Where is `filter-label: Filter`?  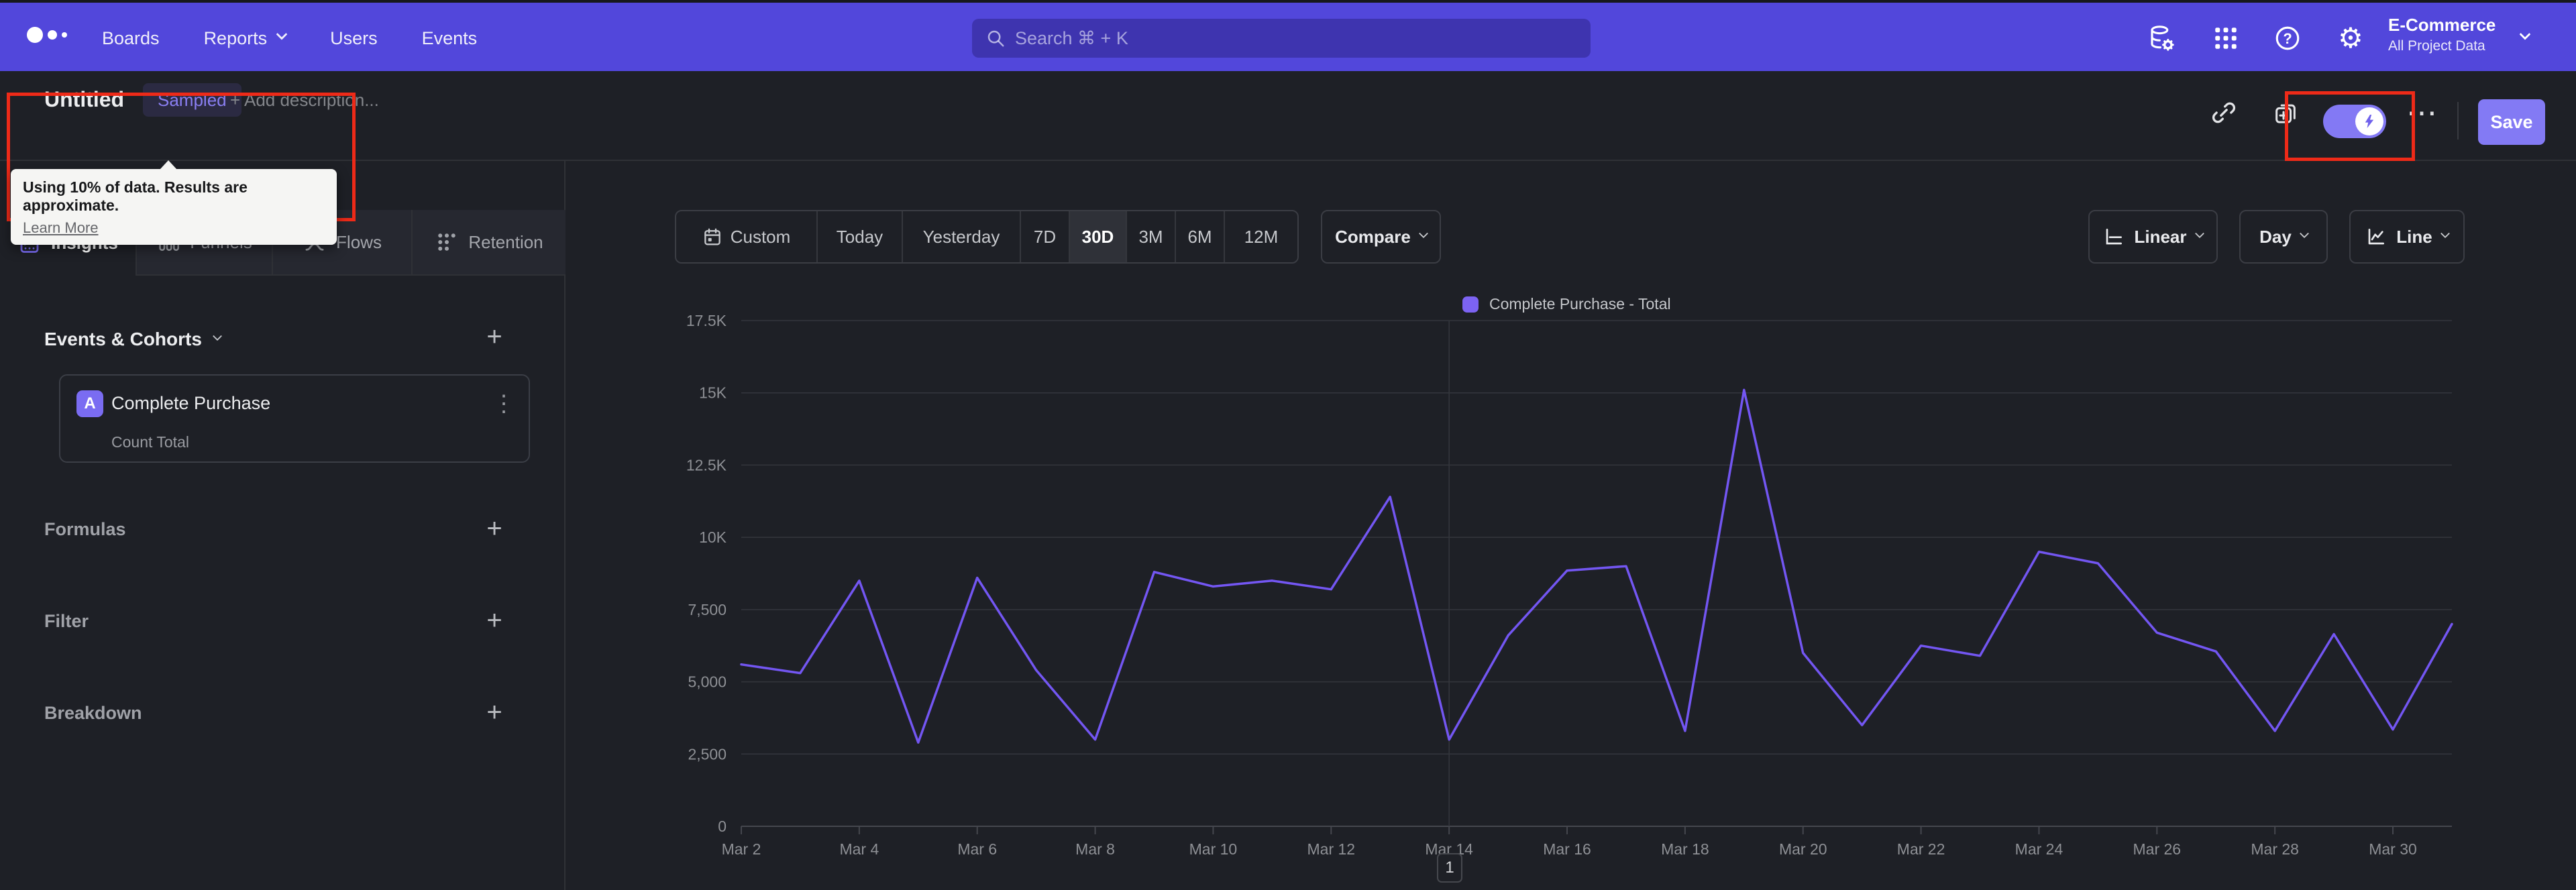
filter-label: Filter is located at coordinates (66, 621).